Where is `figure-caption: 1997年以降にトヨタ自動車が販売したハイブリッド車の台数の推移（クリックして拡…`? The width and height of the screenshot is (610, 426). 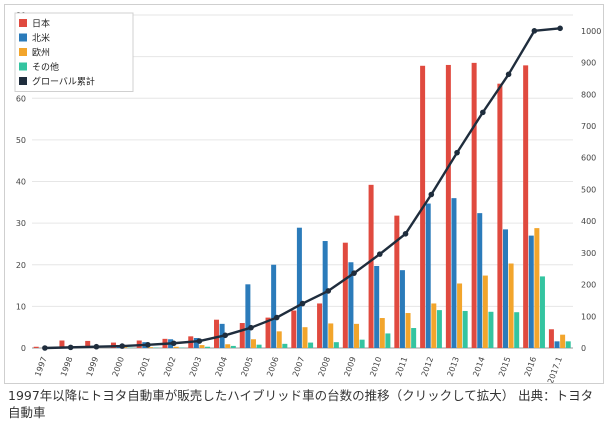
figure-caption: 1997年以降にトヨタ自動車が販売したハイブリッド車の台数の推移（クリックして拡… is located at coordinates (301, 404).